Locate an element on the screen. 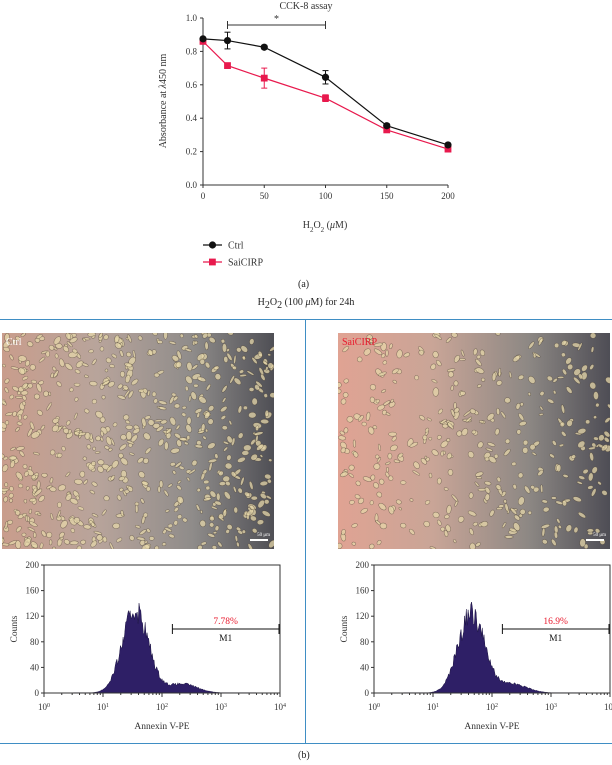 The width and height of the screenshot is (612, 765). gate-label: M1 is located at coordinates (555, 639).